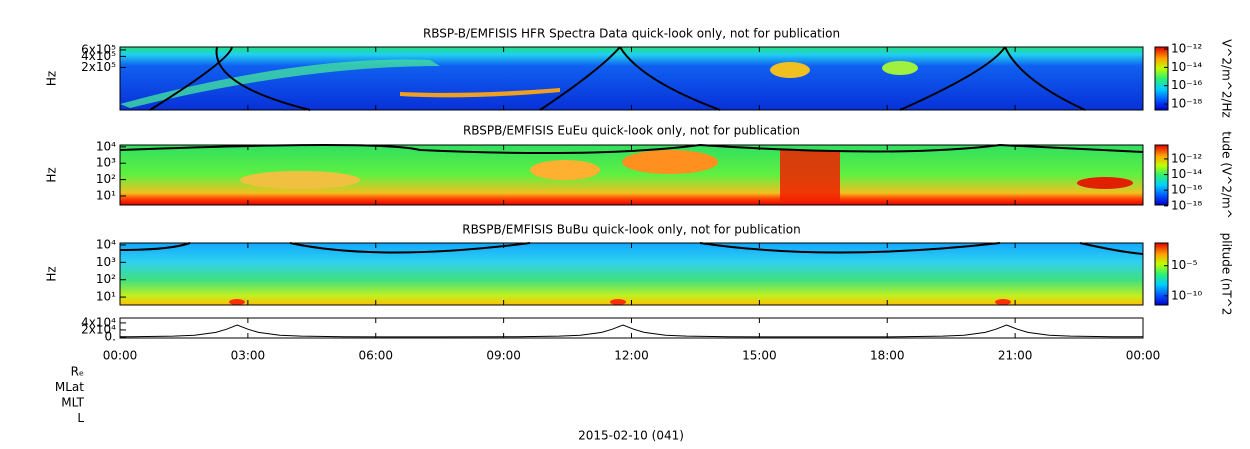 The height and width of the screenshot is (449, 1250). Describe the element at coordinates (98, 56) in the screenshot. I see `y-tick-label: 4x10⁵` at that location.